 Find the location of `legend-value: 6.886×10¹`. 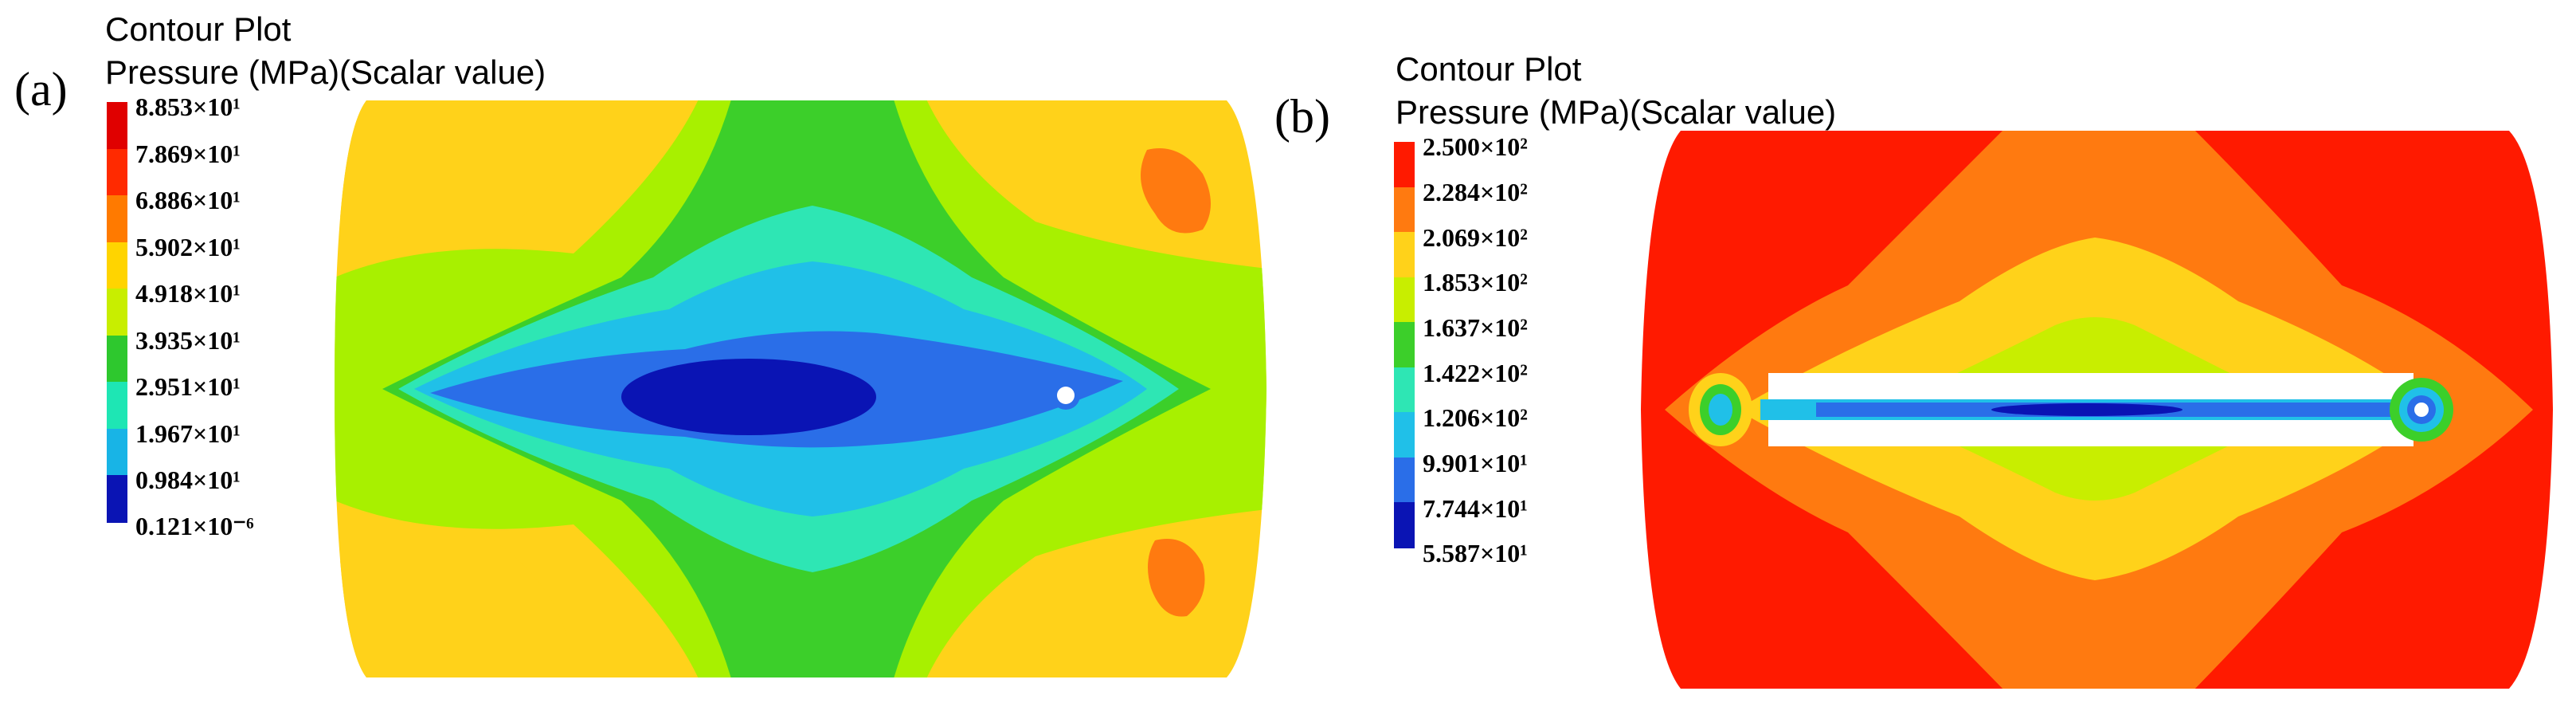

legend-value: 6.886×10¹ is located at coordinates (188, 200).